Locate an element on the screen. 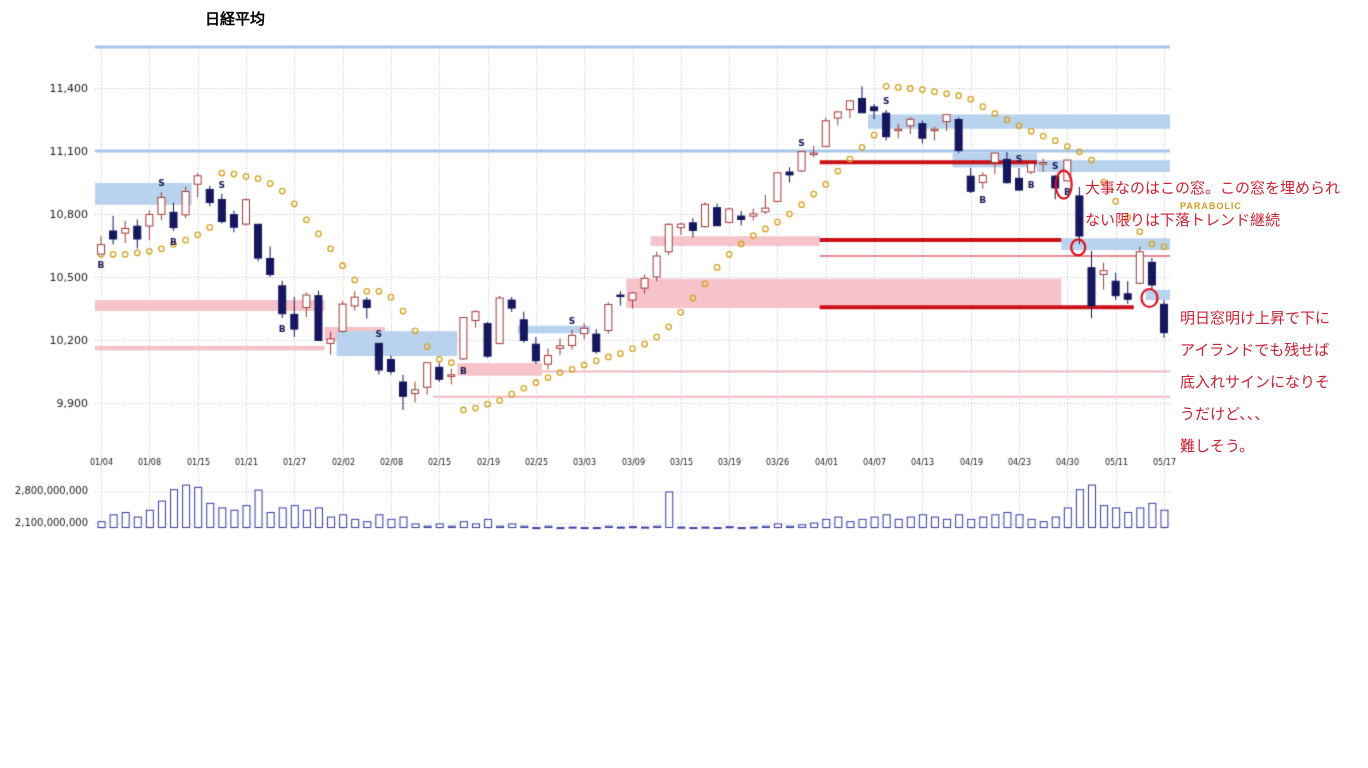 This screenshot has width=1368, height=768. window-annotation-line2: ない限りは下落トレンド継続 is located at coordinates (1183, 220).